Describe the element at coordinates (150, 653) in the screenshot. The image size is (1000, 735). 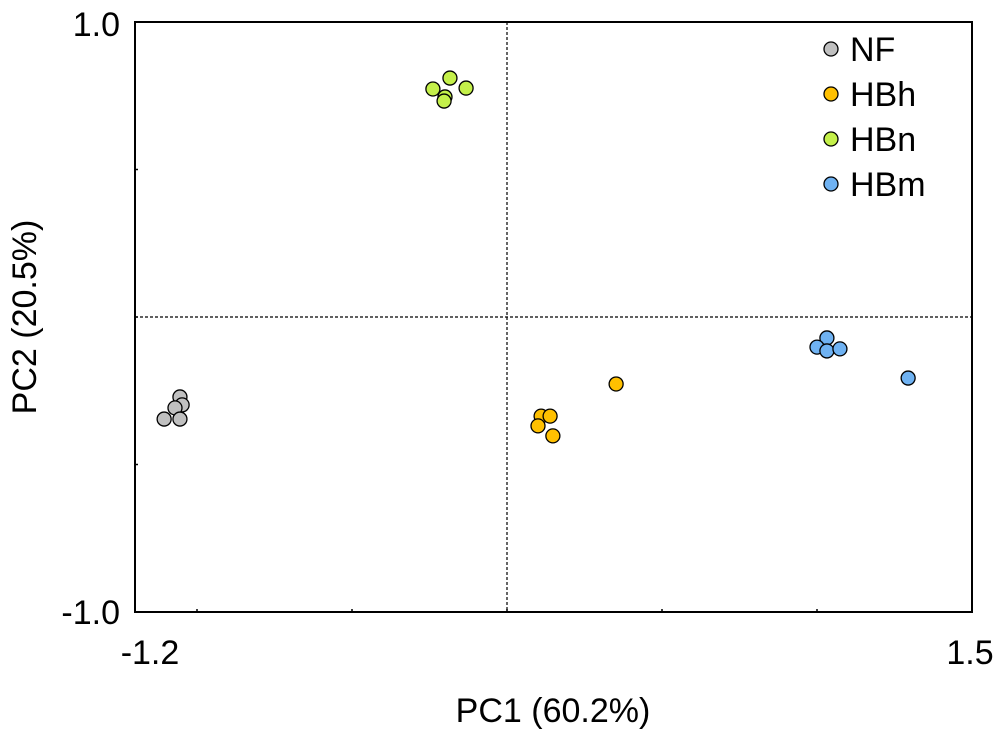
I see `x-tick-label-left: -1.2` at that location.